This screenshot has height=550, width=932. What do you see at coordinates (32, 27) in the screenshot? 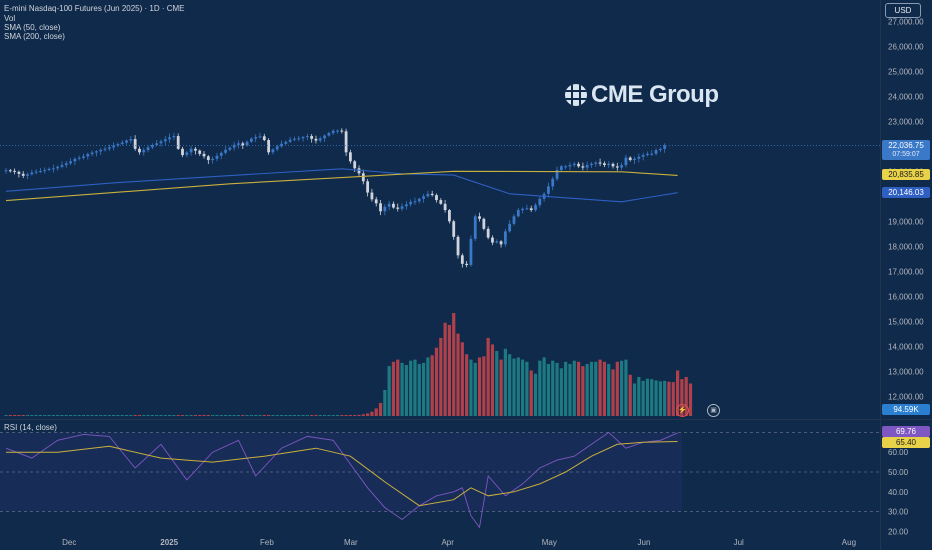
I see `sma50-legend: SMA (50, close)` at bounding box center [32, 27].